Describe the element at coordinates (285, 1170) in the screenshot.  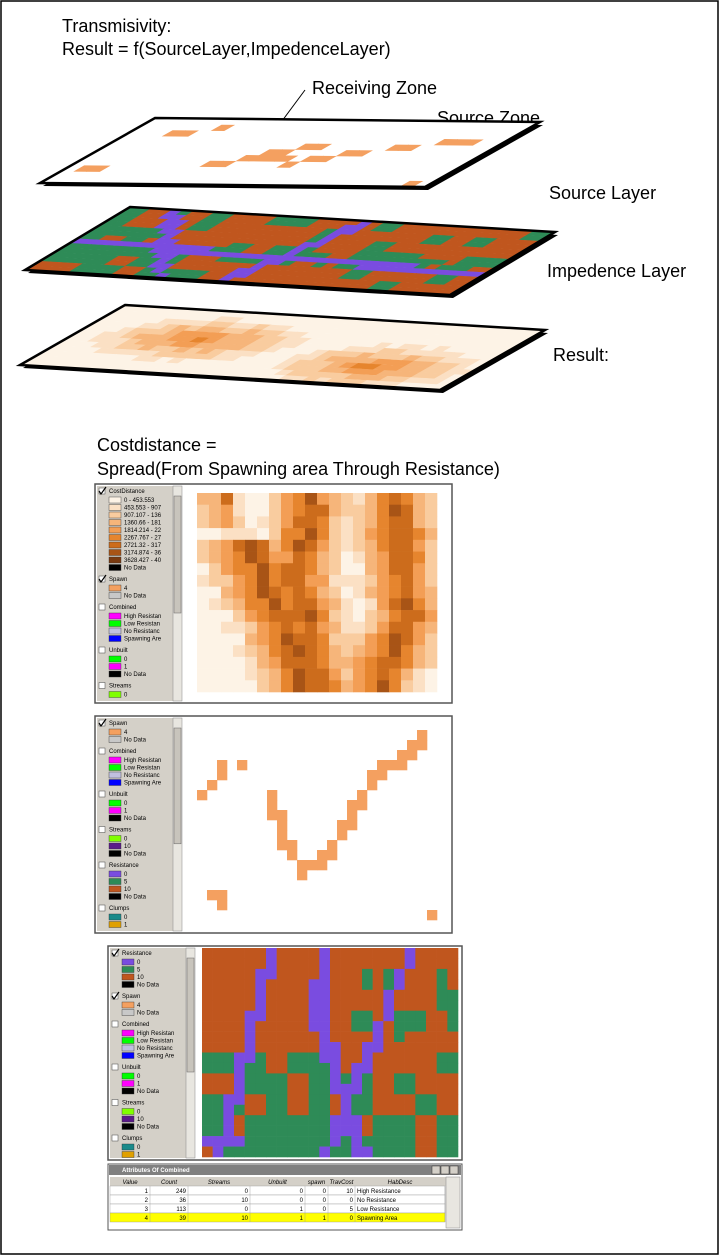
I see `title-bar` at that location.